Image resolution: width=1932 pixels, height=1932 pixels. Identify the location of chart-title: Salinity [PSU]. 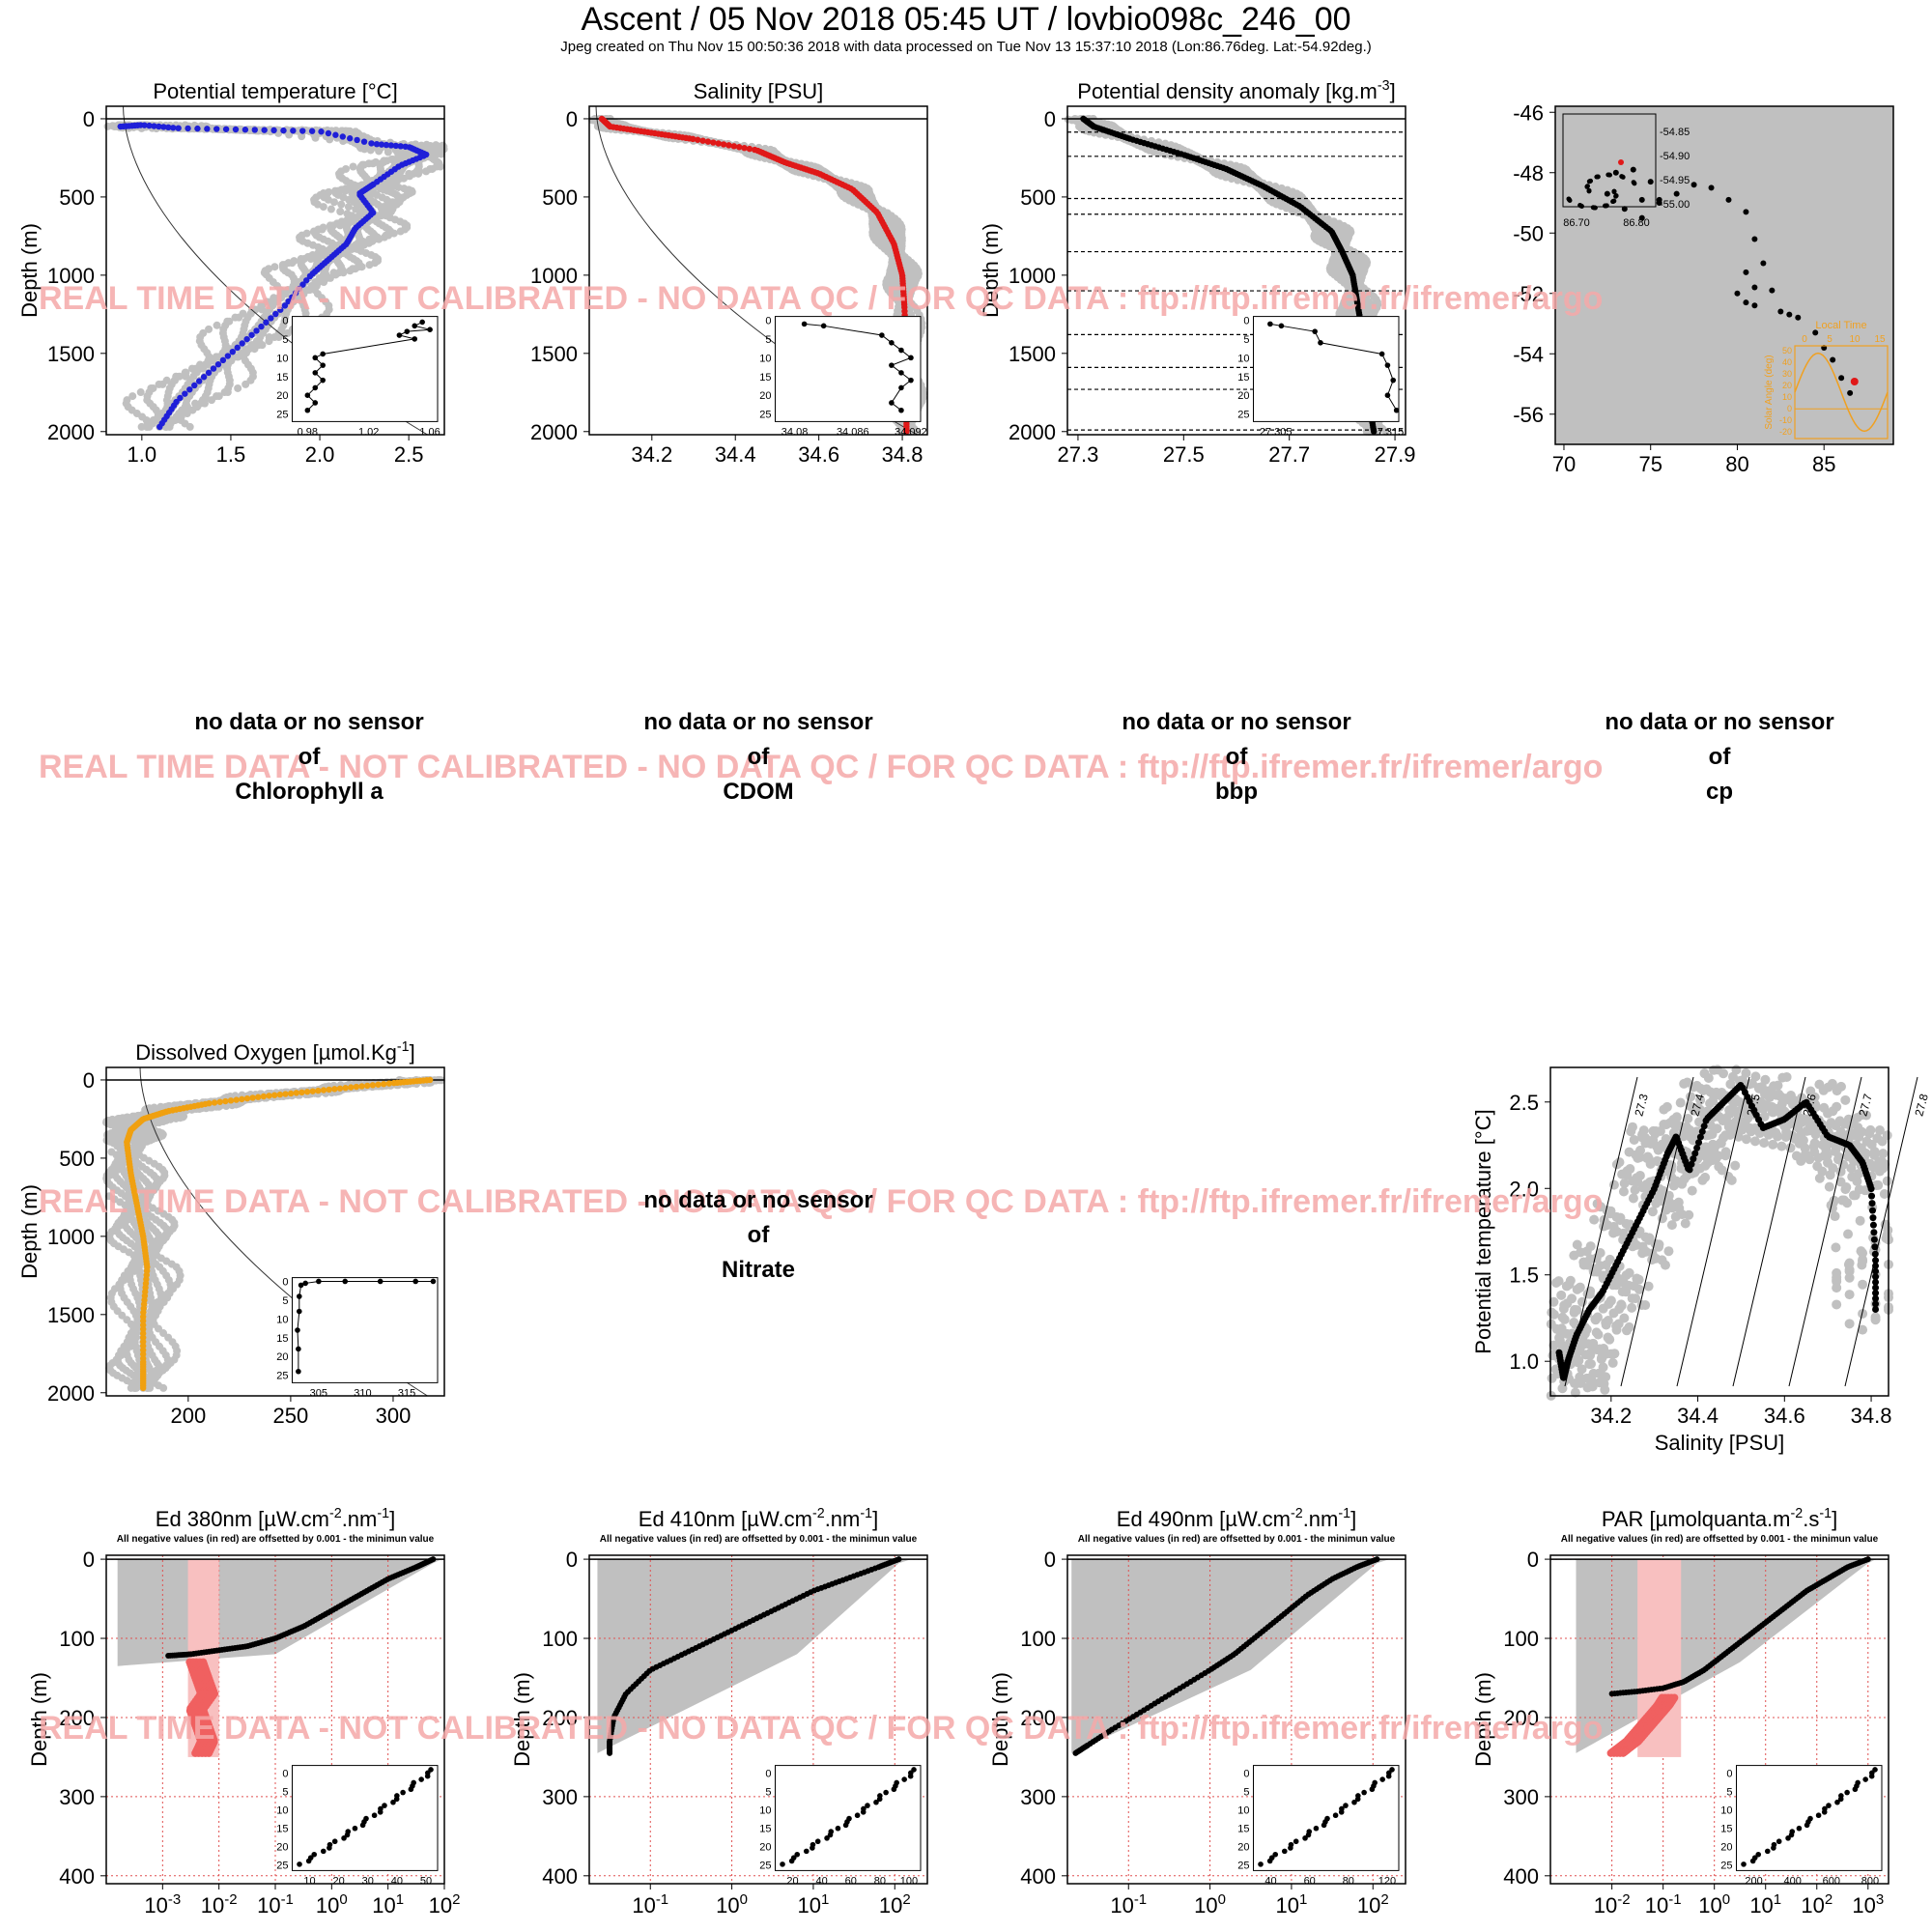
(759, 91).